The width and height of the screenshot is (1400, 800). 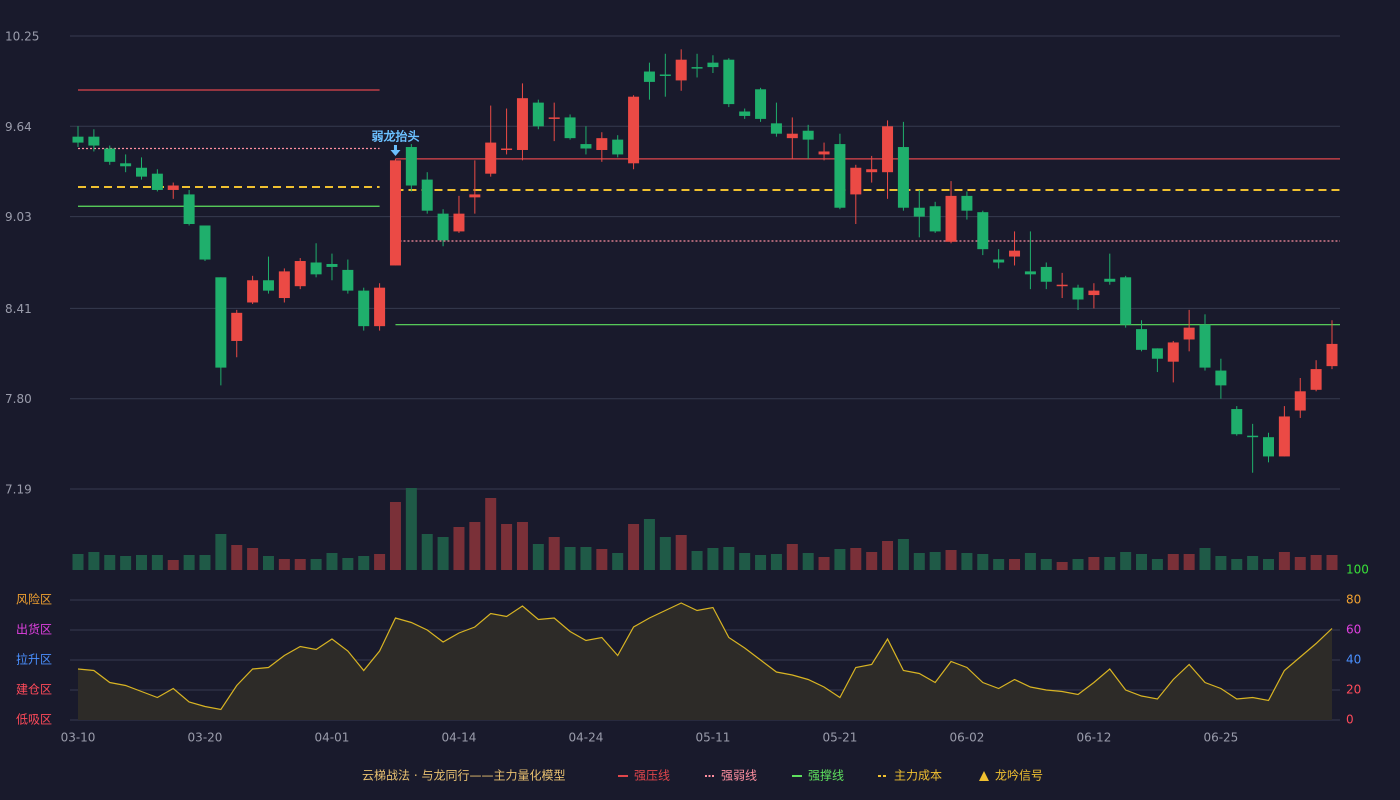 I want to click on legend-swatch, so click(x=984, y=776).